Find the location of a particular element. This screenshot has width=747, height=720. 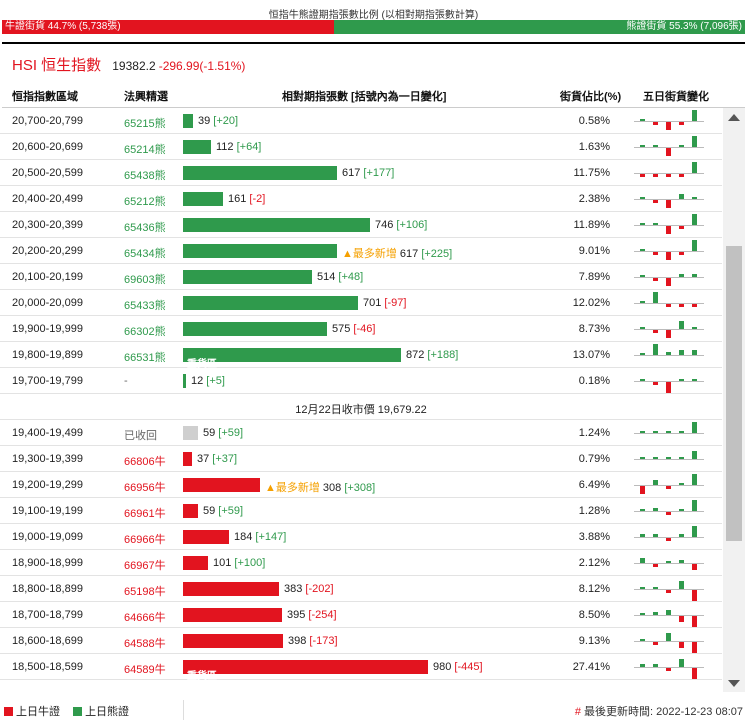

qty-delta: [+5] is located at coordinates (215, 381).